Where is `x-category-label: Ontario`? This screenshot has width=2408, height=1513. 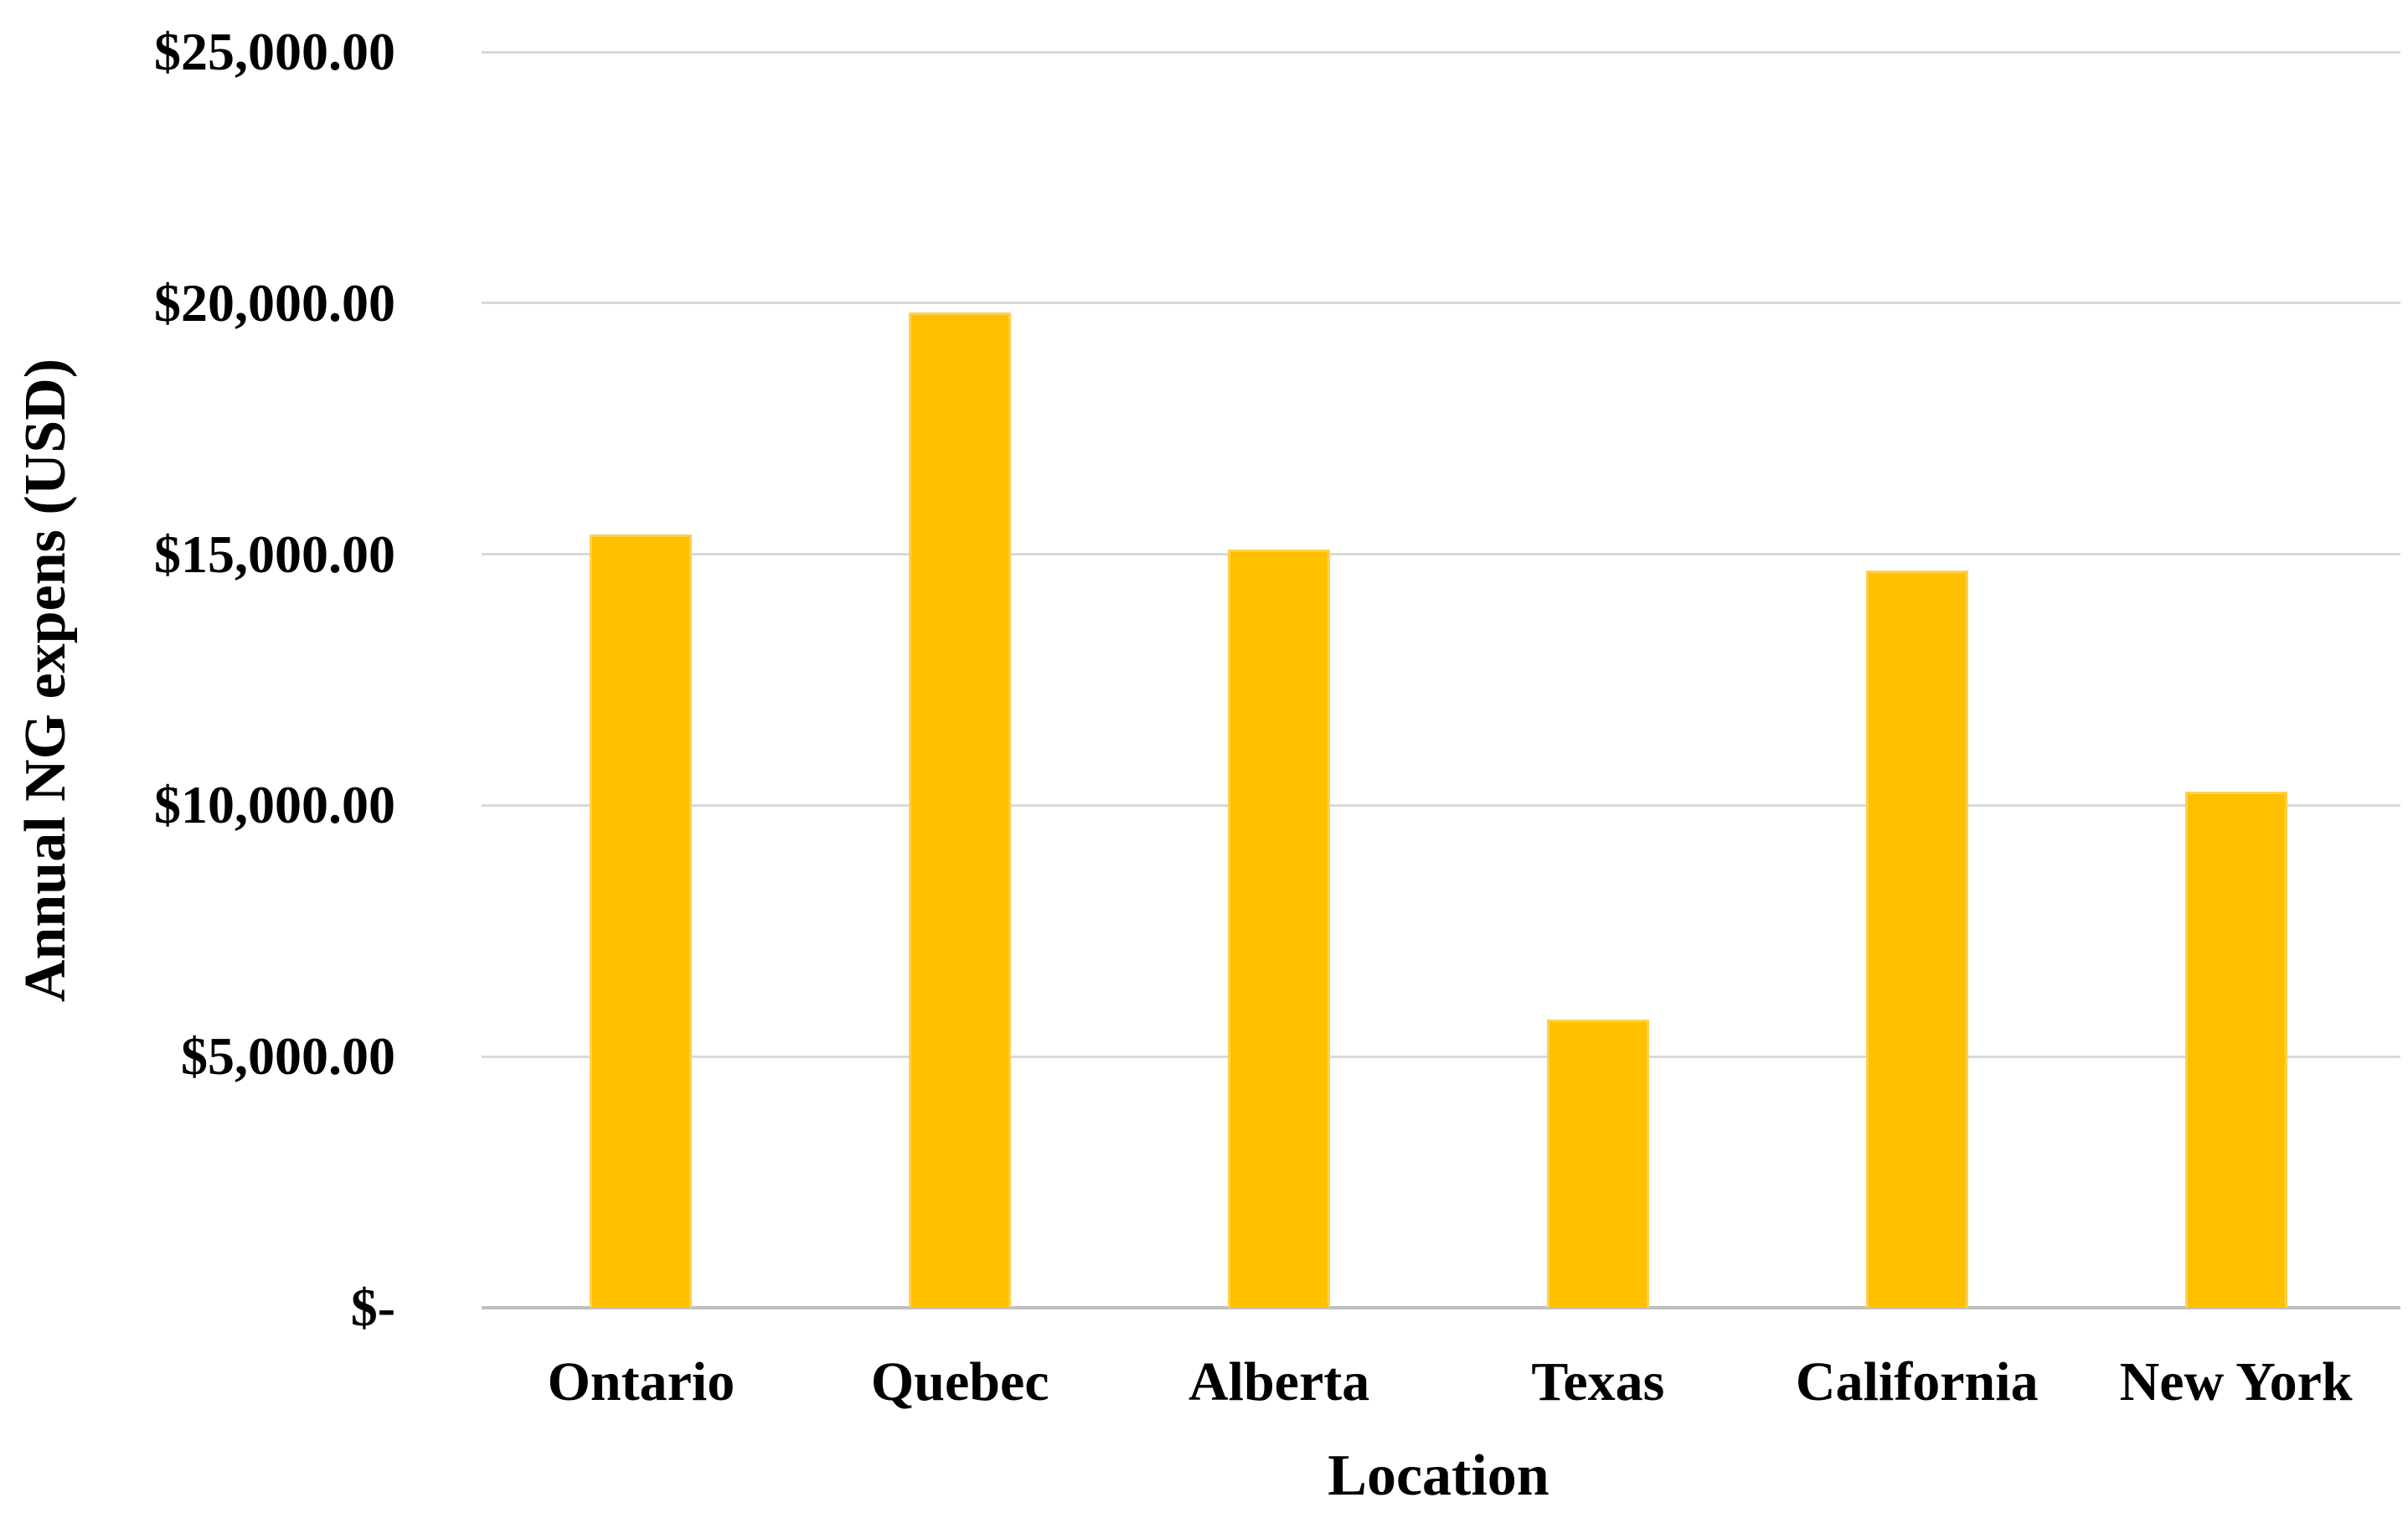 x-category-label: Ontario is located at coordinates (641, 1381).